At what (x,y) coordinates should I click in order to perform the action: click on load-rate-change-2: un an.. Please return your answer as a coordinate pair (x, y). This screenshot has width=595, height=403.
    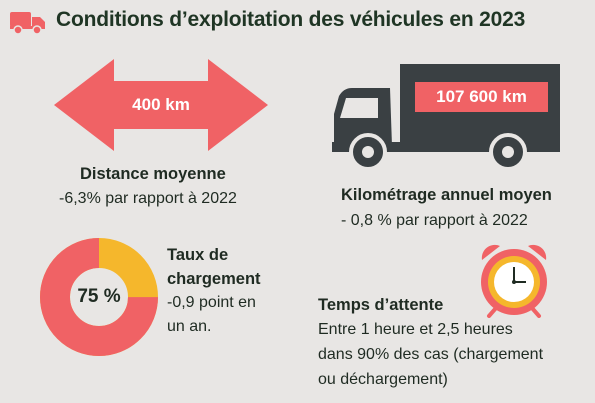
    Looking at the image, I should click on (189, 326).